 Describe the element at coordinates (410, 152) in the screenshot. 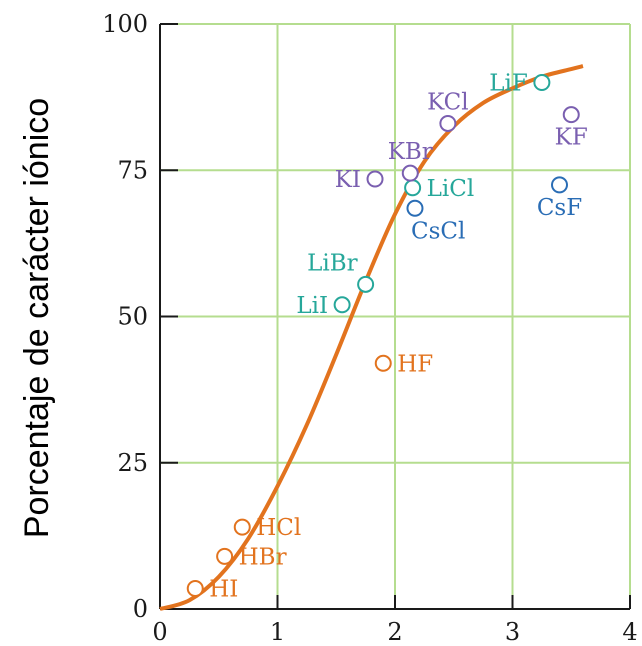

I see `label-kbr: KBr` at that location.